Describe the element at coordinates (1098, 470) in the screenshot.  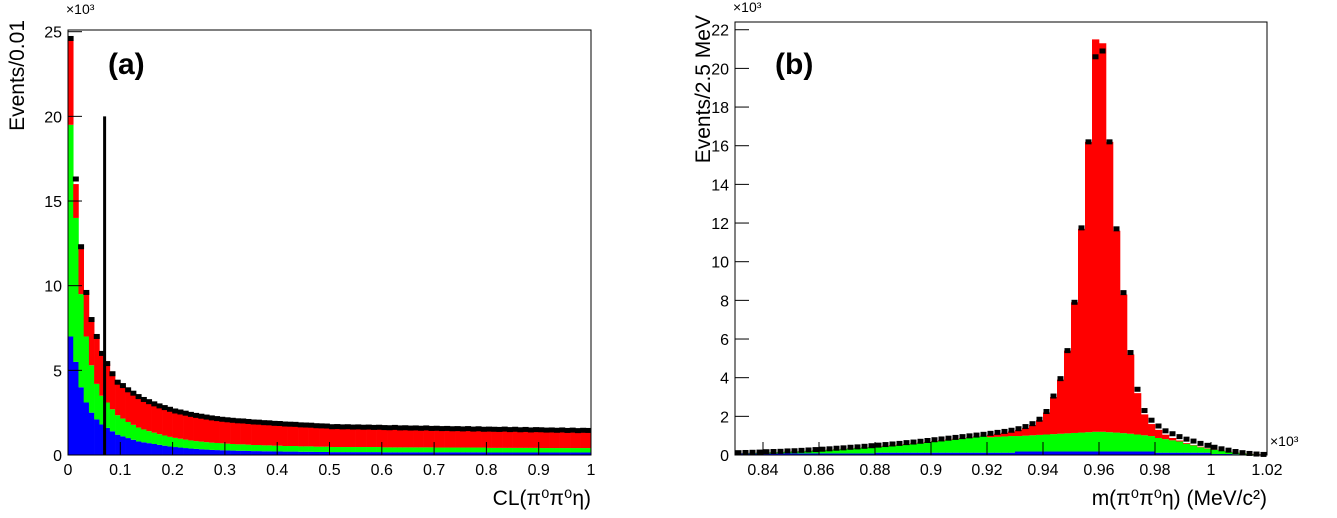
I see `x-tick-label: 0.96` at that location.